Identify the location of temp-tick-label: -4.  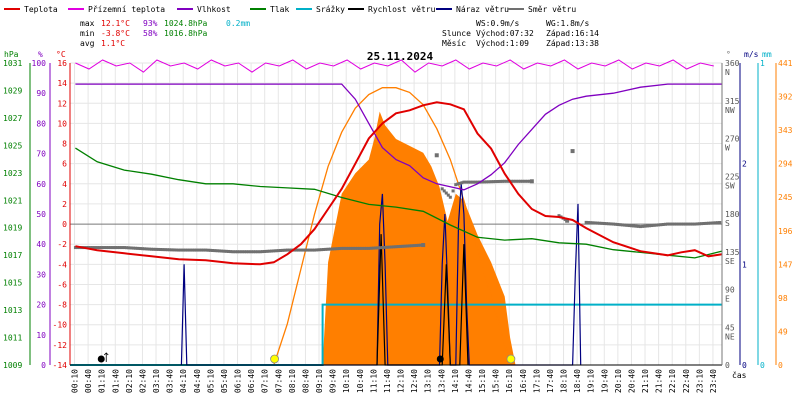
(62, 264).